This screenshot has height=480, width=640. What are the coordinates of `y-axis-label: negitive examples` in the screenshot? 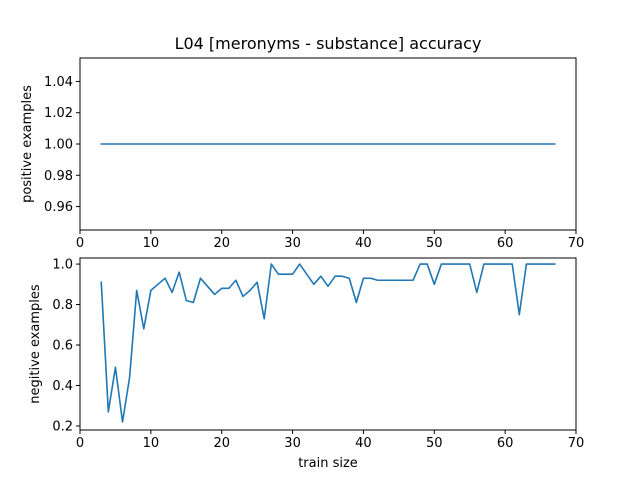 It's located at (35, 344).